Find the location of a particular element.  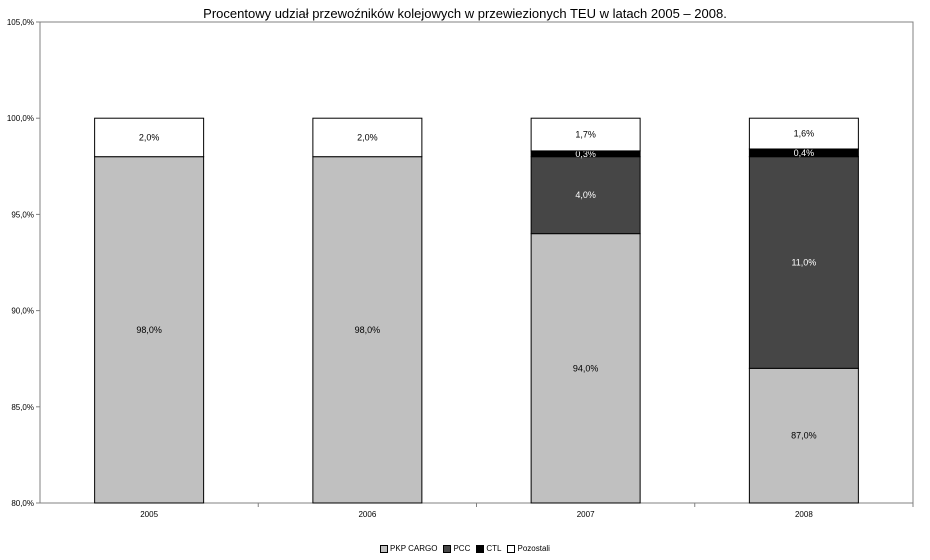

legend-item: PCC is located at coordinates (456, 548).